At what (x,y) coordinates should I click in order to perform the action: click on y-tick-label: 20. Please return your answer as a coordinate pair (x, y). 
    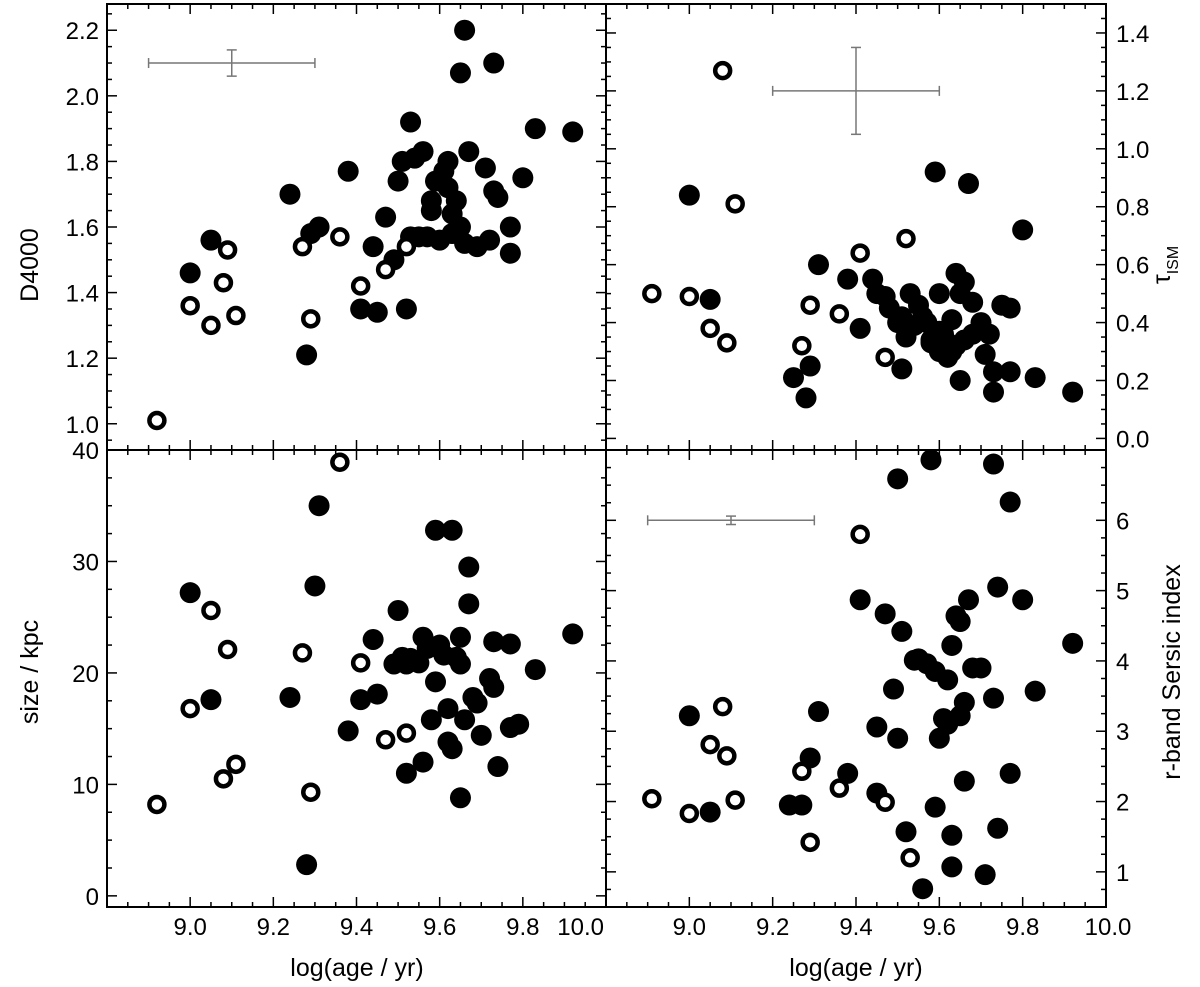
    Looking at the image, I should click on (85, 674).